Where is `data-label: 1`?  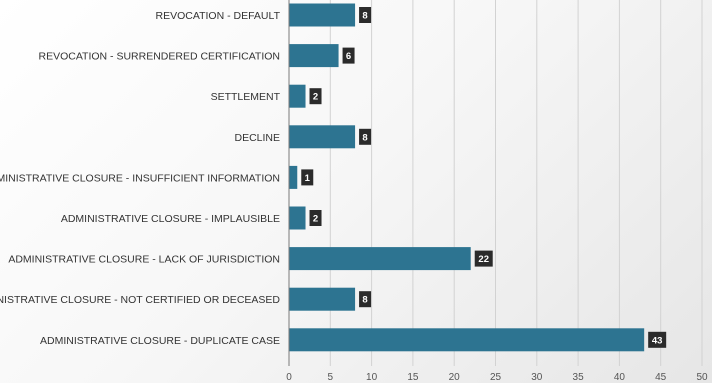
data-label: 1 is located at coordinates (308, 178).